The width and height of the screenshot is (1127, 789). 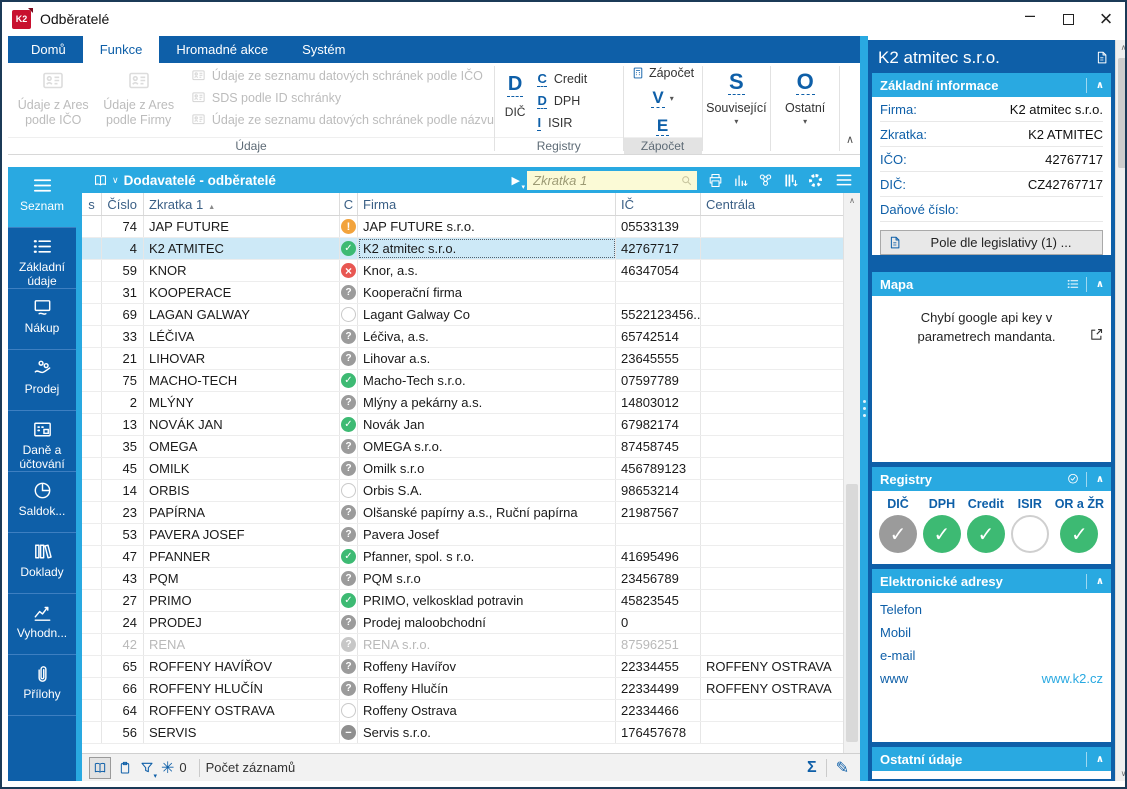 I want to click on table-row: 4 K2 ATMITEC K2 atmitec s.r.o. 42767717, so click(x=462, y=249).